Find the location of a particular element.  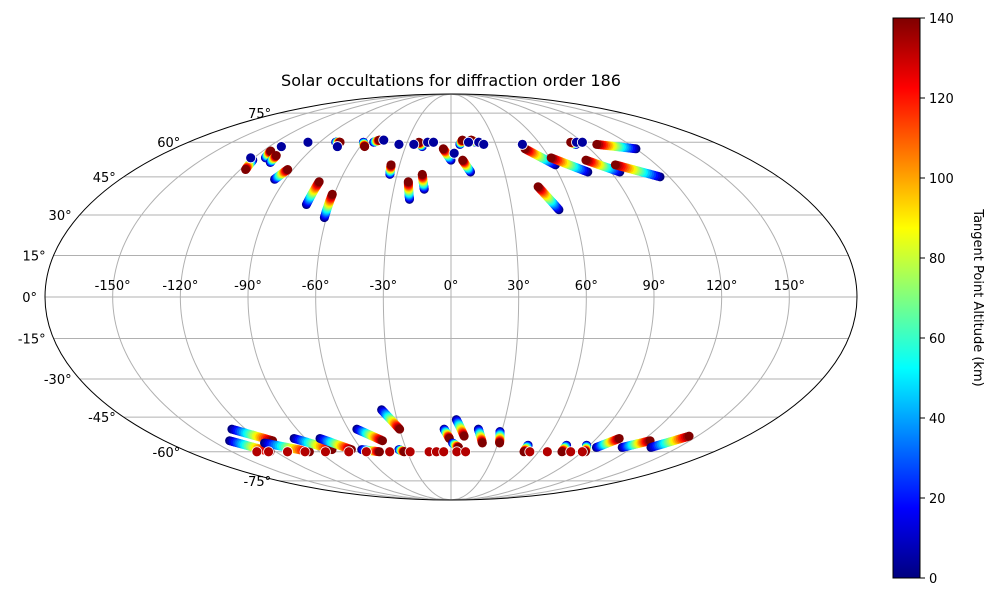

lon-tick-label: 60° is located at coordinates (586, 286).